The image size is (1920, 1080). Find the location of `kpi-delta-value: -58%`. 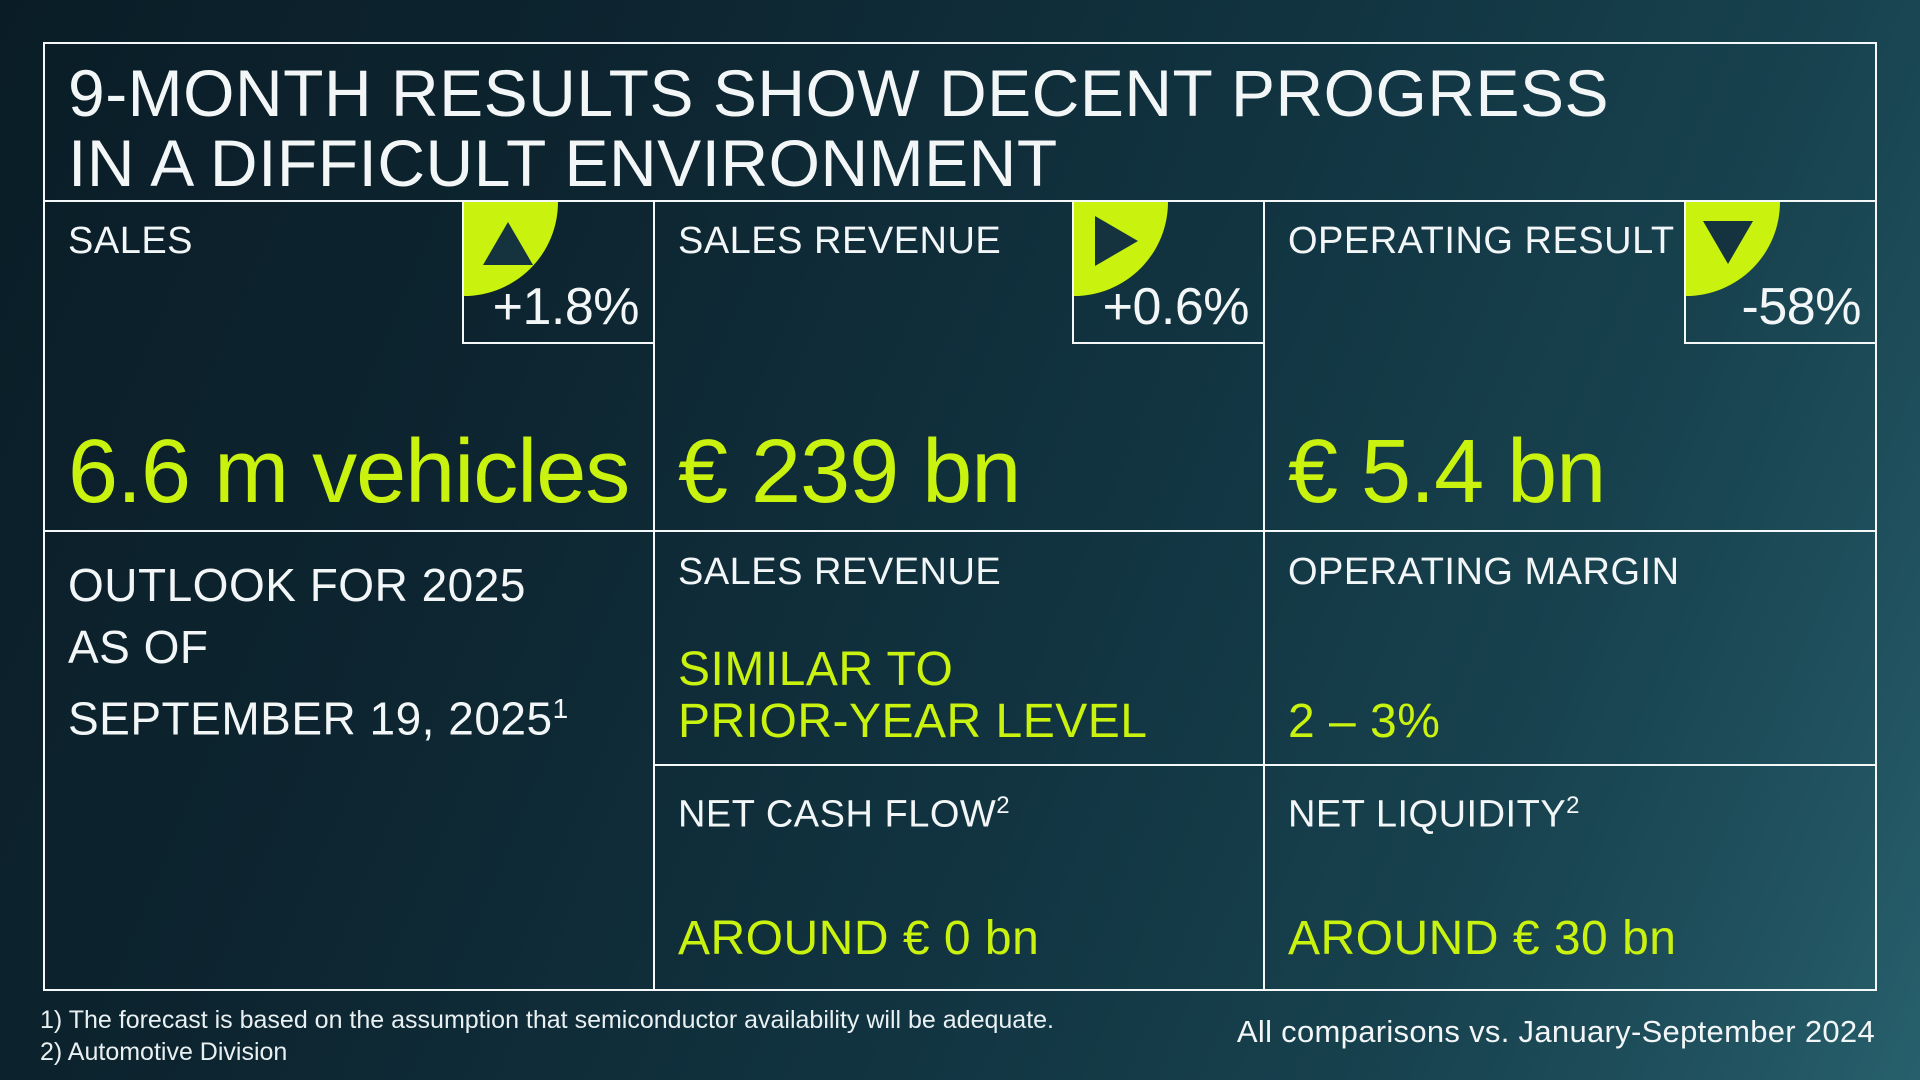

kpi-delta-value: -58% is located at coordinates (1801, 307).